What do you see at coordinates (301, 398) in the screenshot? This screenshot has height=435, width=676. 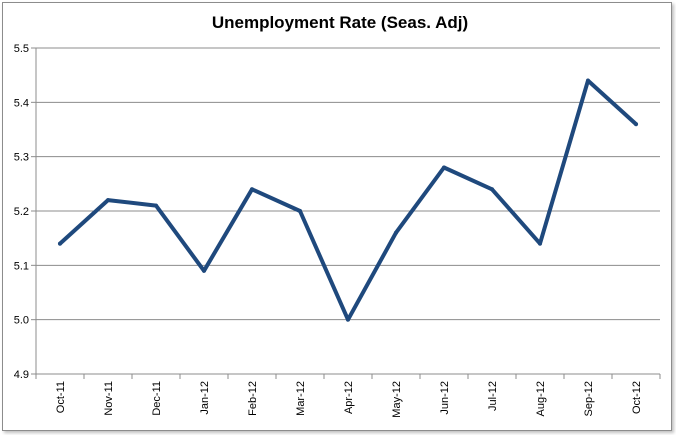 I see `x-tick-label: Mar-12` at bounding box center [301, 398].